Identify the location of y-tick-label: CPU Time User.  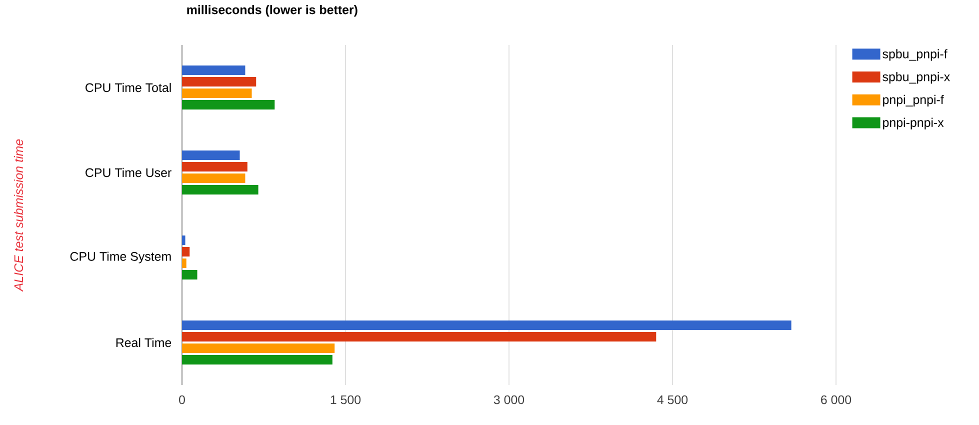
(129, 173).